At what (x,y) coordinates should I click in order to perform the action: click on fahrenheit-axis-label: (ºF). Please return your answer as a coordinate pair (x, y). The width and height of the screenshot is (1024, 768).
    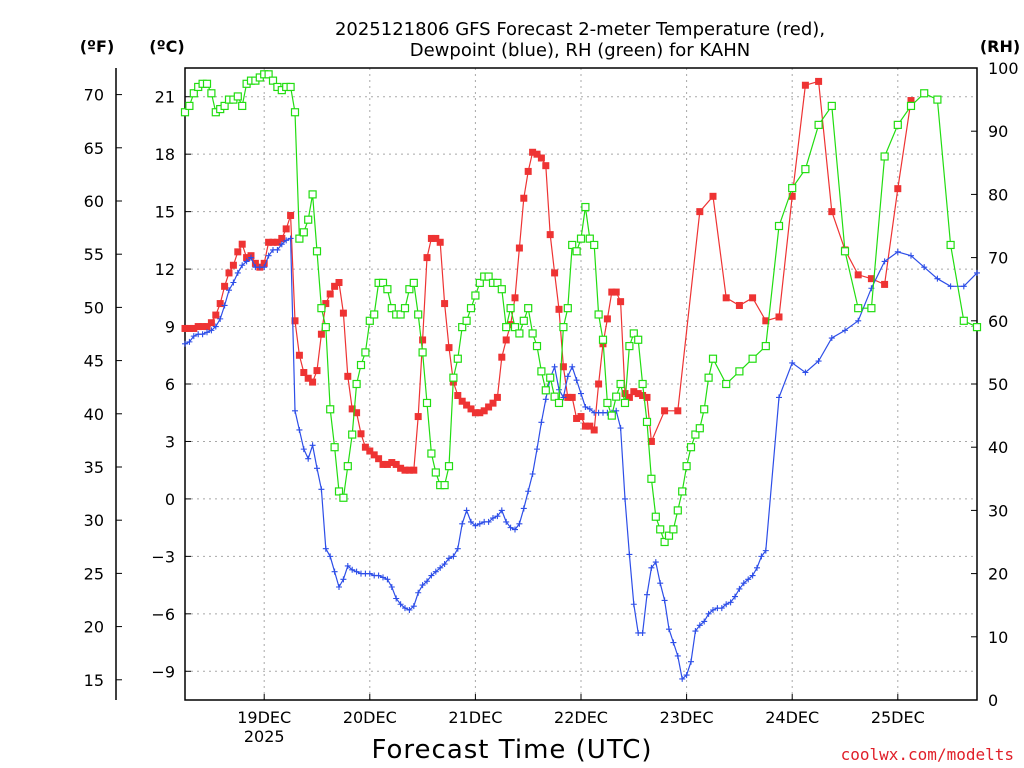
    Looking at the image, I should click on (97, 46).